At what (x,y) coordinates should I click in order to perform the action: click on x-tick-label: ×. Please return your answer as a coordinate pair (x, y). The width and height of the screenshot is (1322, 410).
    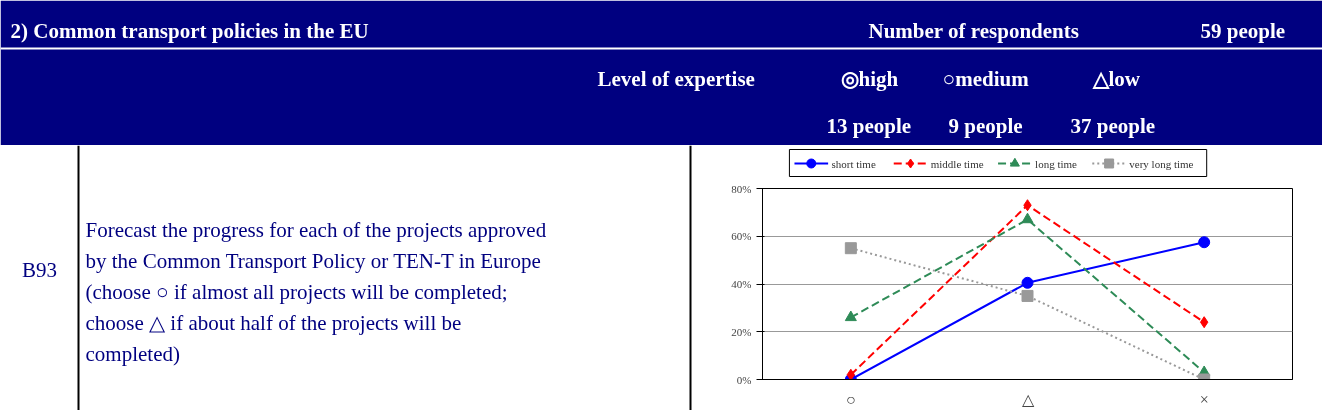
    Looking at the image, I should click on (1204, 399).